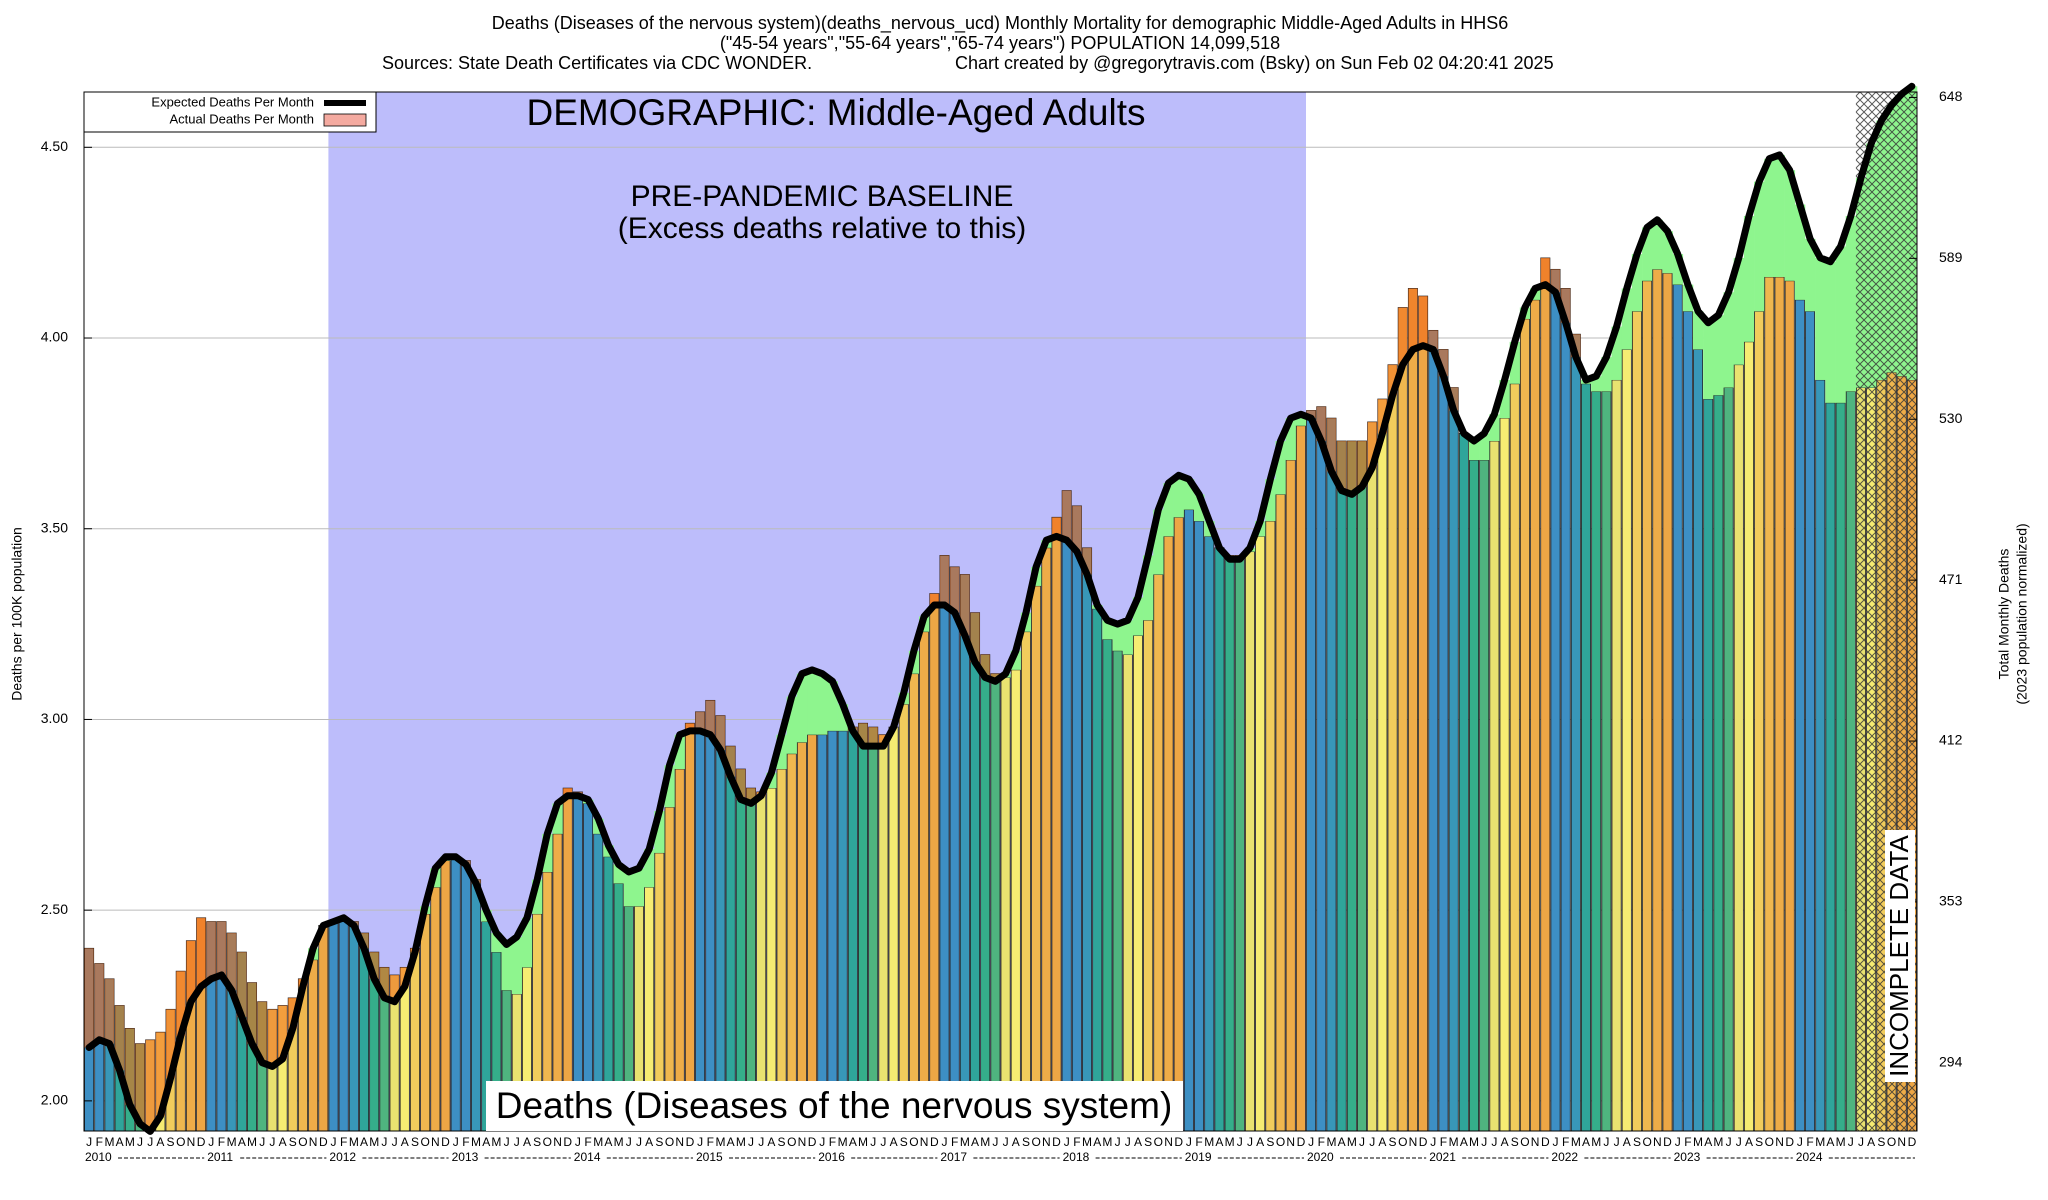 This screenshot has height=1200, width=2048. What do you see at coordinates (54, 718) in the screenshot?
I see `y-tick-label: 3.00` at bounding box center [54, 718].